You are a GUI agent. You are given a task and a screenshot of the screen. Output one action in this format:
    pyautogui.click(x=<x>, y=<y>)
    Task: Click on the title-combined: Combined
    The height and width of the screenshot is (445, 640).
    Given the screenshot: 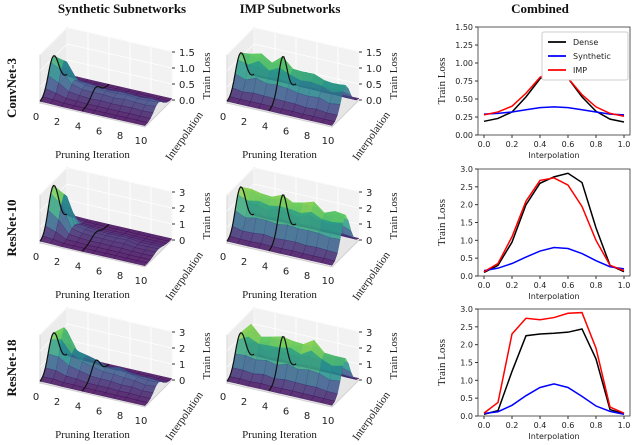 What is the action you would take?
    pyautogui.click(x=540, y=8)
    